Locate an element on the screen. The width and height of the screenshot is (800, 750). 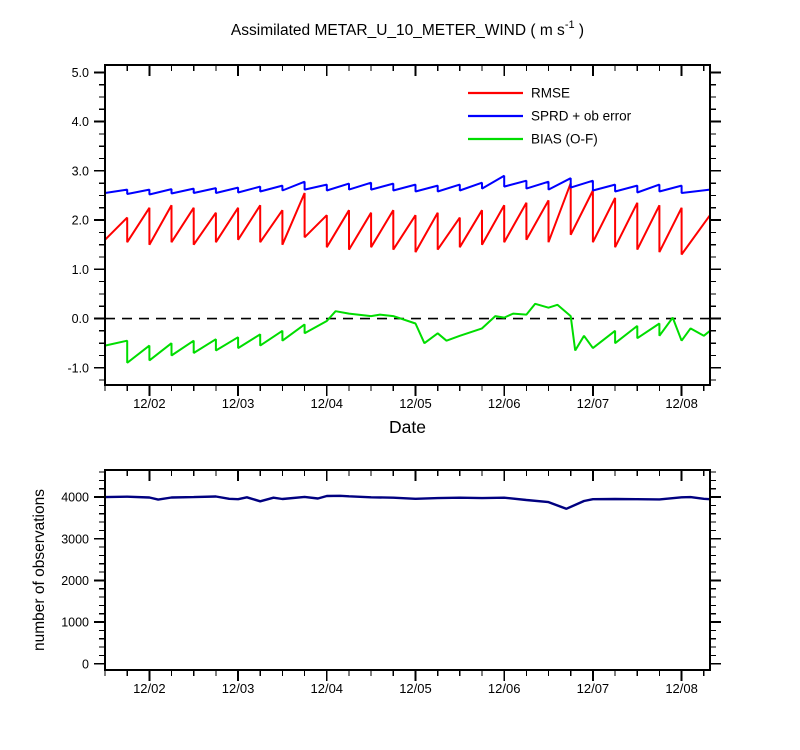
y-tick-label: 1000 is located at coordinates (75, 623).